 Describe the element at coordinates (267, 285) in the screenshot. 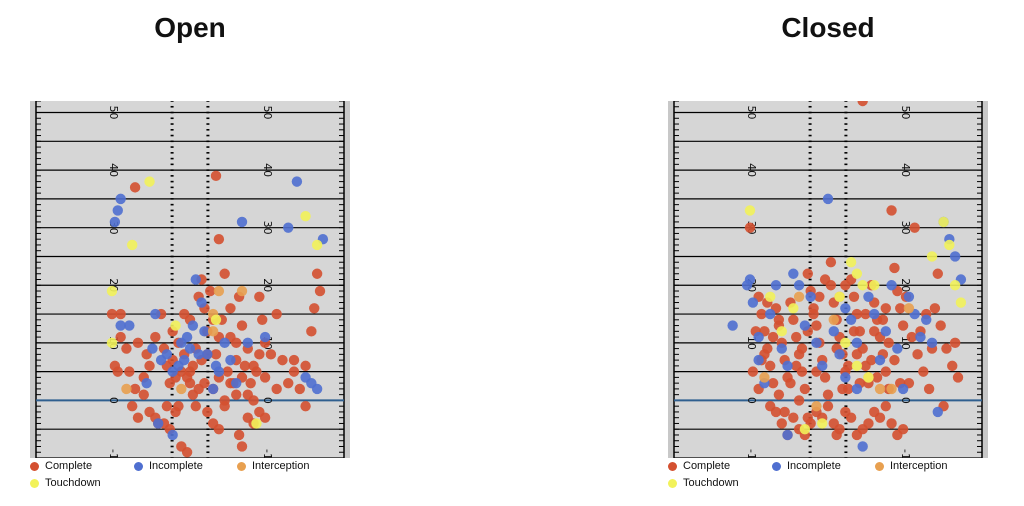

I see `yard-number: 20` at that location.